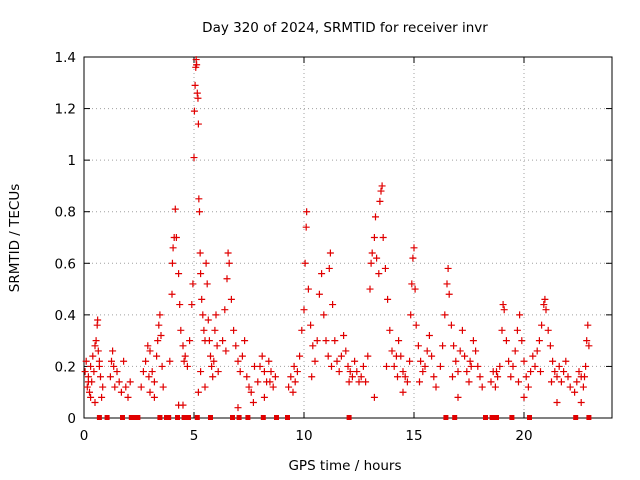 The image size is (640, 480). I want to click on y-axis-label: SRMTID / TECUs, so click(15, 238).